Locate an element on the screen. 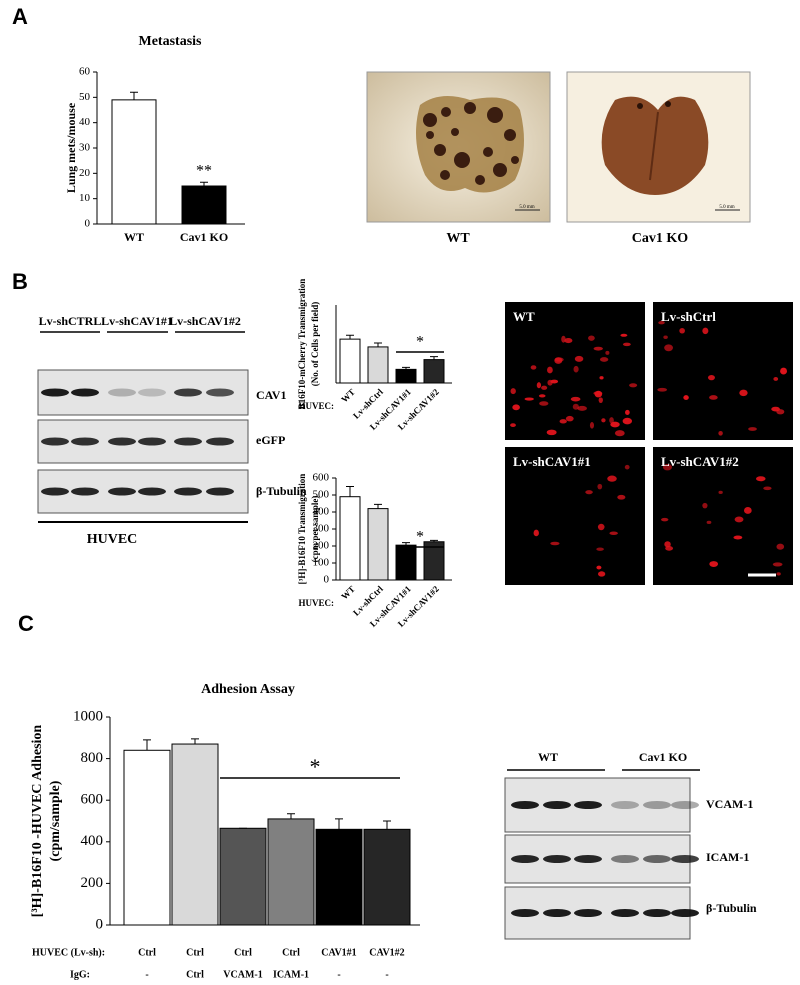 The height and width of the screenshot is (985, 800). y-tick-label: 10 is located at coordinates (85, 198).